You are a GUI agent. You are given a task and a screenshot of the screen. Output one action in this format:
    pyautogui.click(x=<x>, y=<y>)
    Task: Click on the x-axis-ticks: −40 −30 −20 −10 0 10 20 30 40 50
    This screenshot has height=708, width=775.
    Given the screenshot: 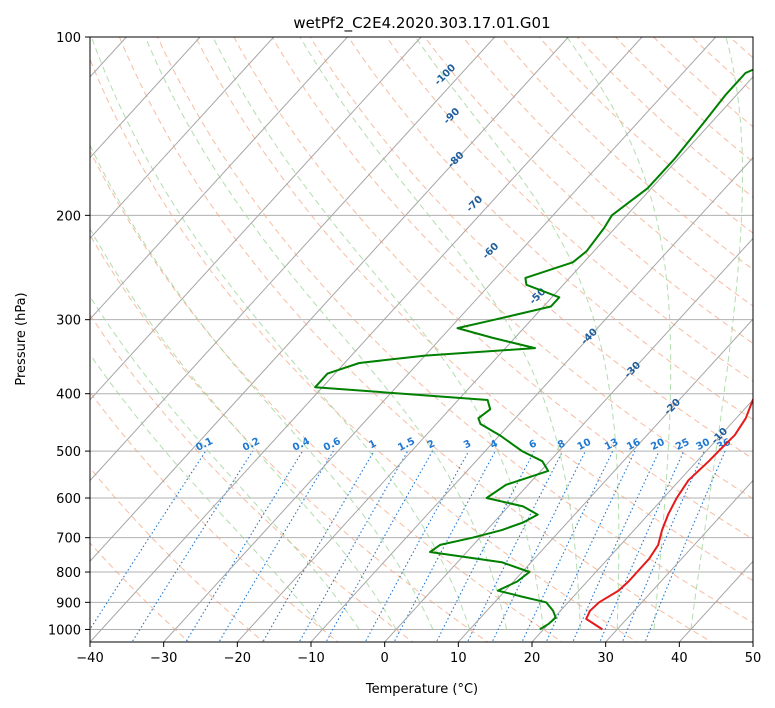 What is the action you would take?
    pyautogui.click(x=418, y=654)
    